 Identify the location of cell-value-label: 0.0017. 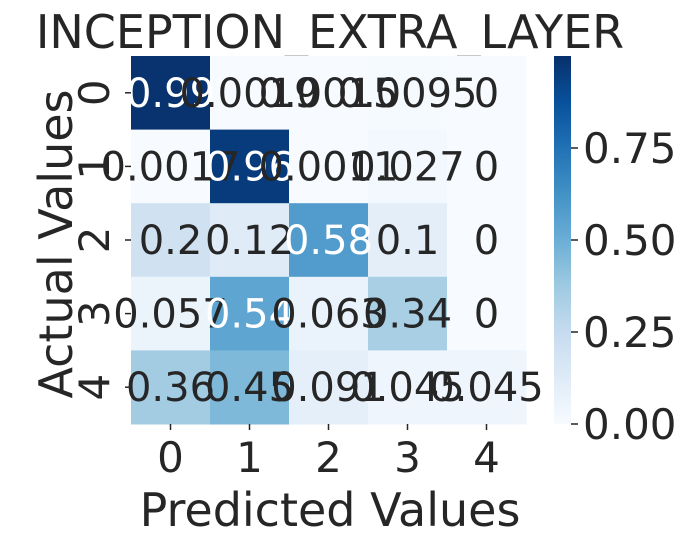
(171, 167).